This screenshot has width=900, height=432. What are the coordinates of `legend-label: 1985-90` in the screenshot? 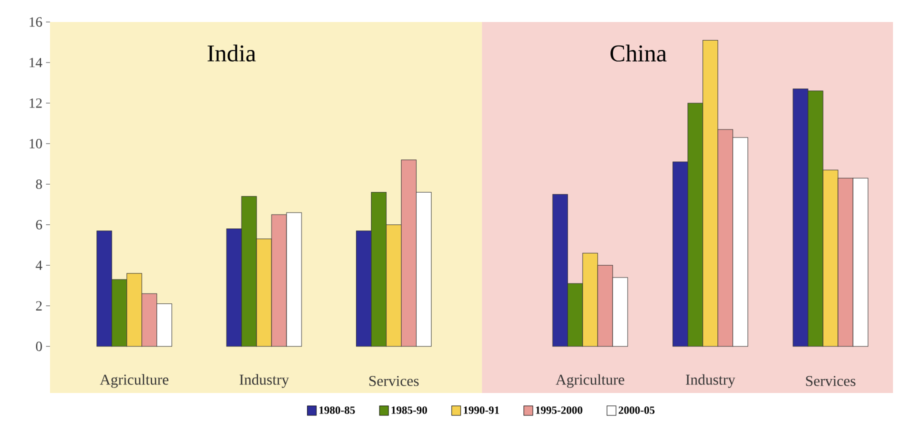 It's located at (410, 410).